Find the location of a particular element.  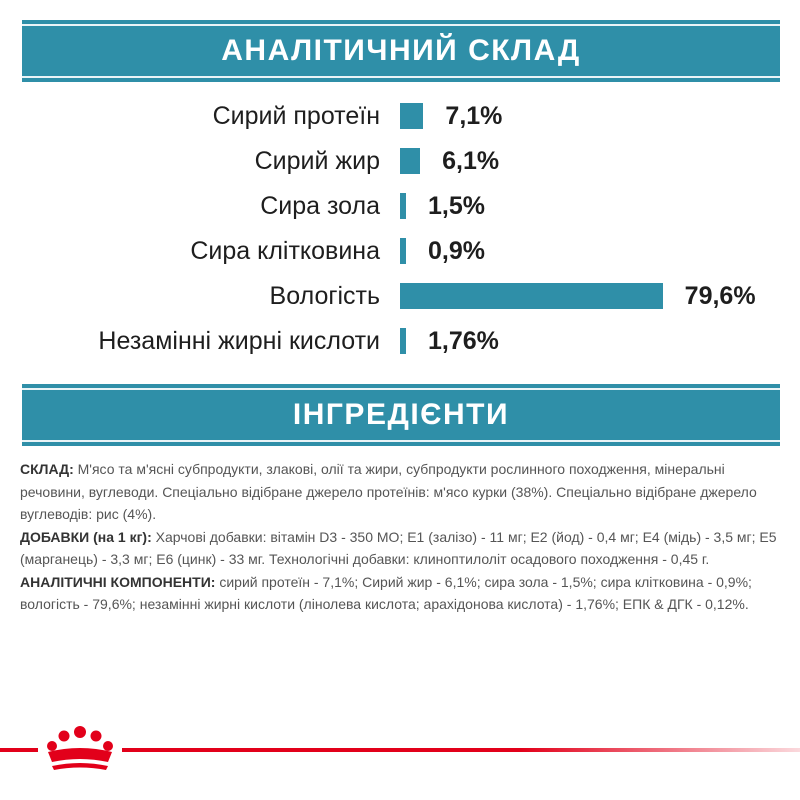

chart-row: Вологість 79,6% is located at coordinates (400, 296).